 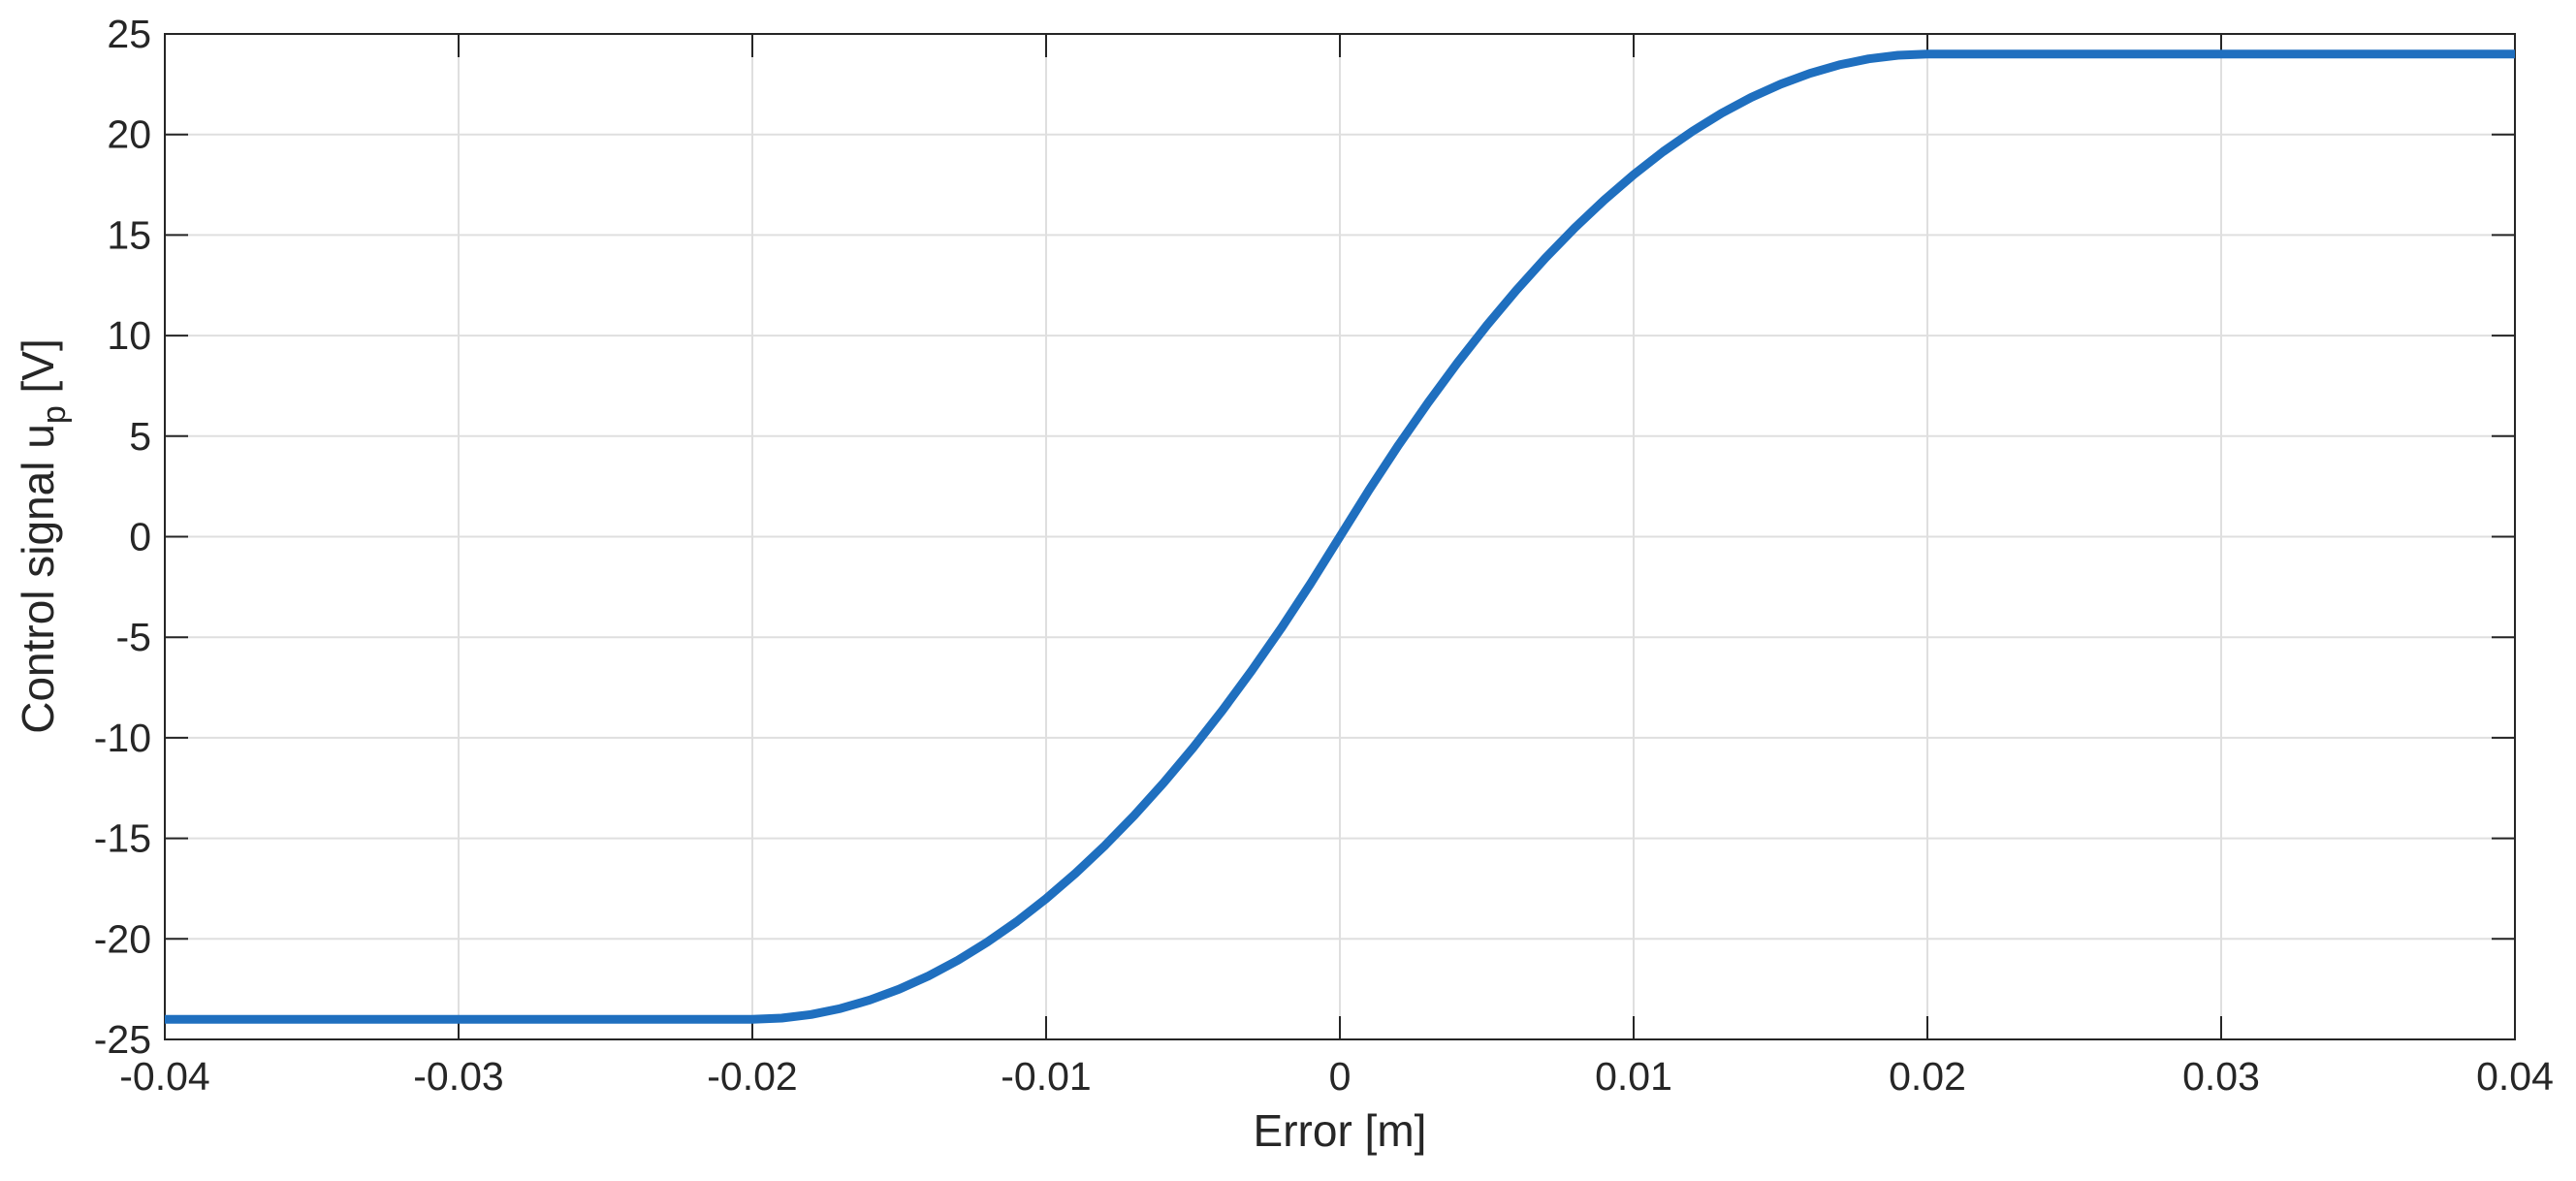 I want to click on y-tick-label: -10, so click(x=122, y=738).